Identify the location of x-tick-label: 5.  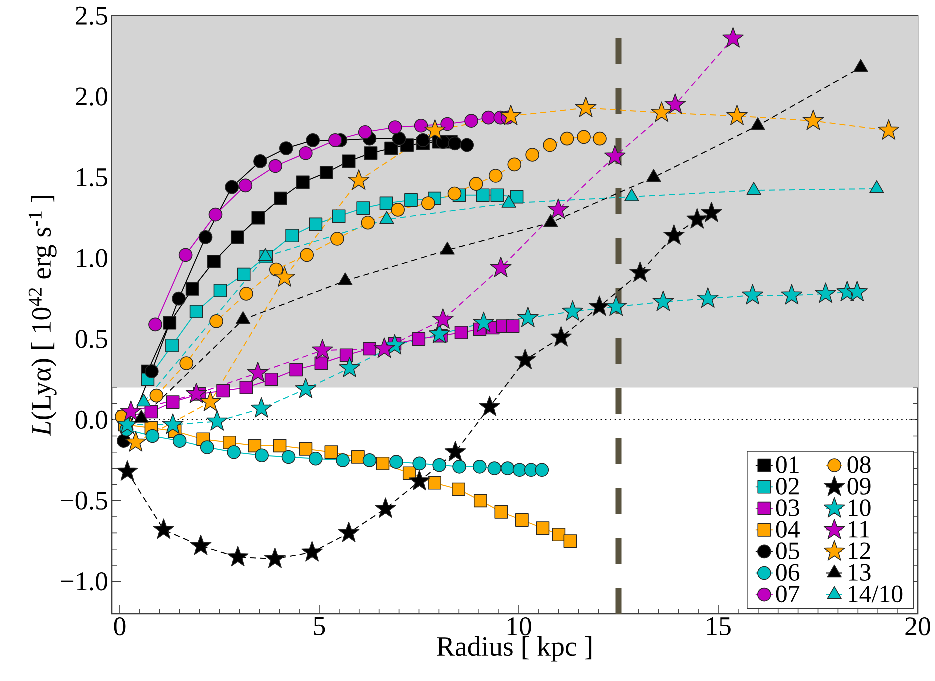
(320, 627).